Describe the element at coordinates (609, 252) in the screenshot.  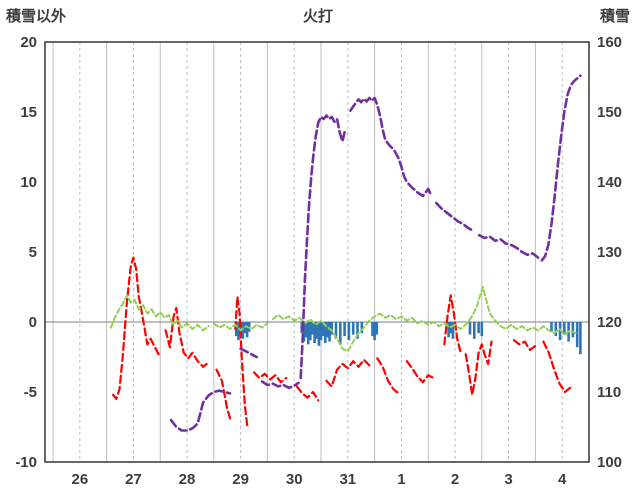
I see `right-tick-label: 130` at that location.